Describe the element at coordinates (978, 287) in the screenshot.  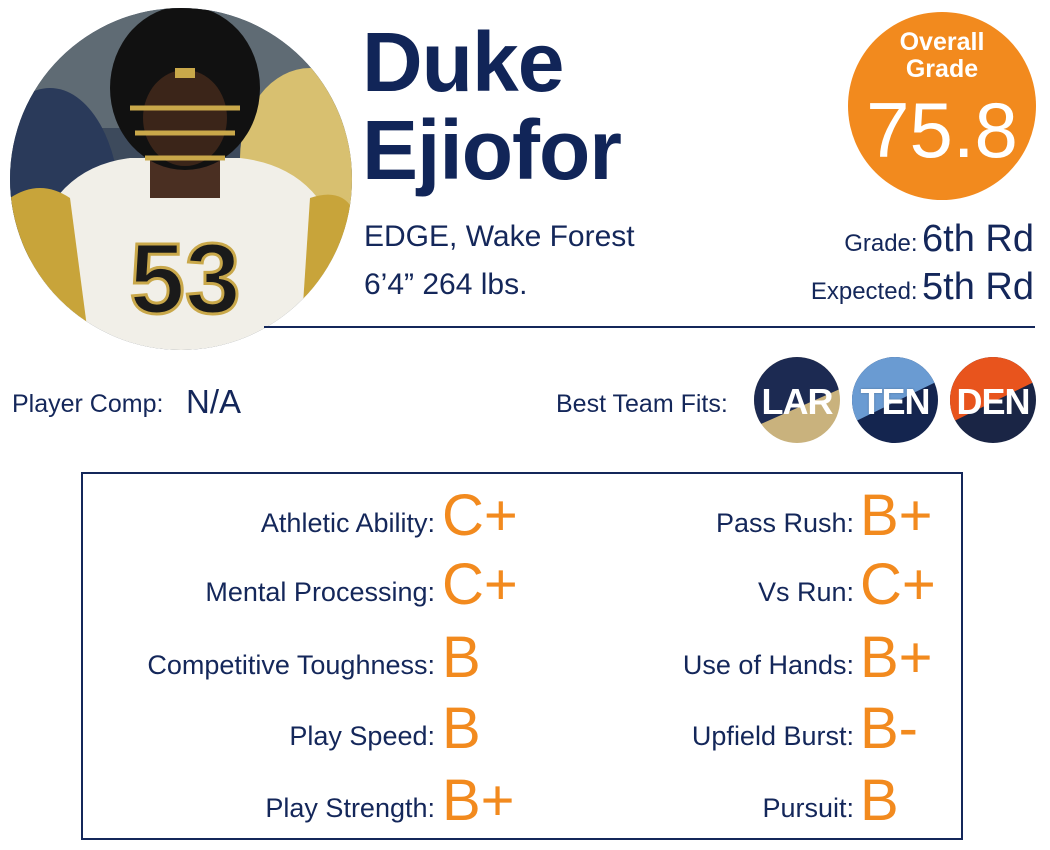
I see `expected-round-value: 5th Rd` at that location.